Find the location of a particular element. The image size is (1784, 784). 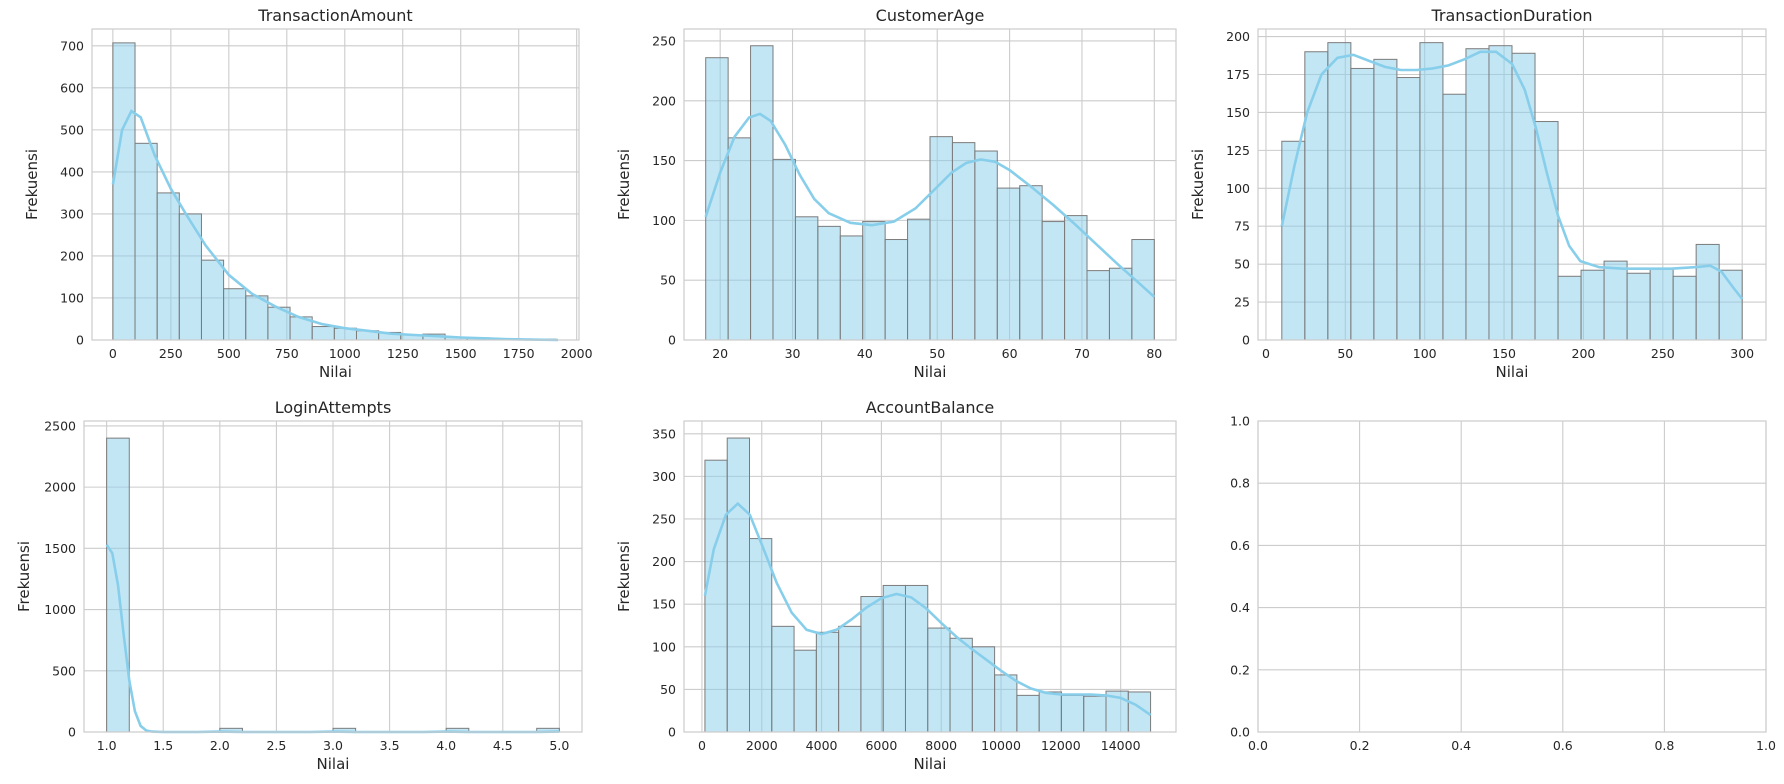

x-tick-label: 1250 is located at coordinates (403, 353).